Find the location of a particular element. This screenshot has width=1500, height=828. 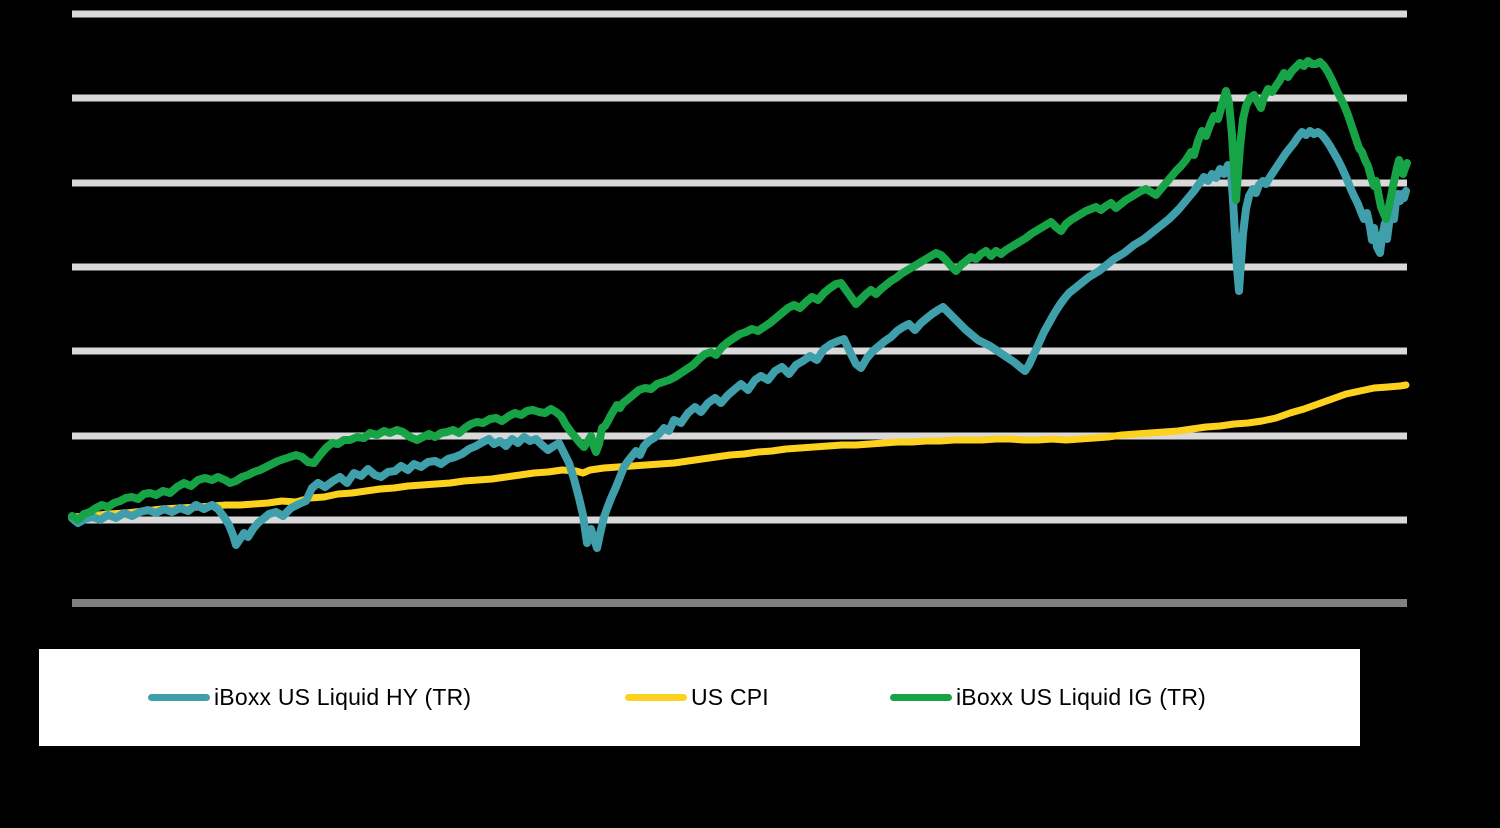

legend-label-hy: iBoxx US Liquid HY (TR) is located at coordinates (343, 697).